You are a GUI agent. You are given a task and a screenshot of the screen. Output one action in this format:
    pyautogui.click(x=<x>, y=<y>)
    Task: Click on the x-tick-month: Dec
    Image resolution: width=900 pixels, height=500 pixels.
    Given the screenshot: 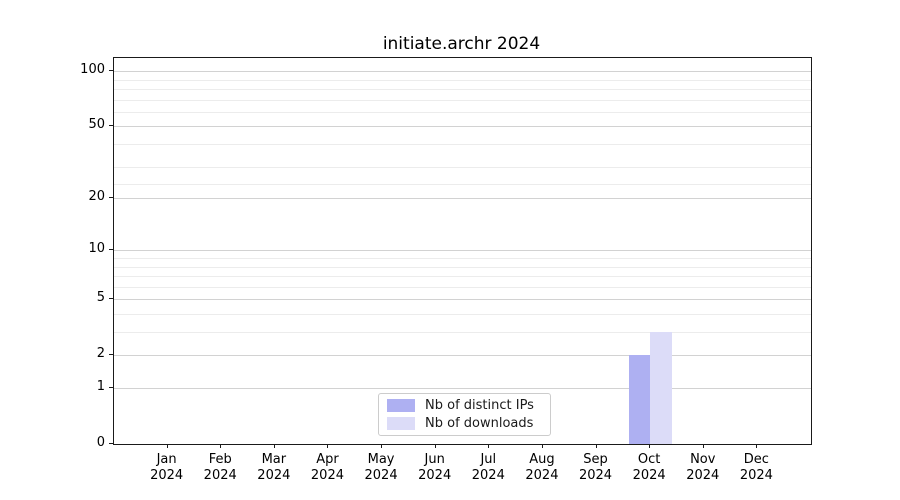 What is the action you would take?
    pyautogui.click(x=756, y=459)
    